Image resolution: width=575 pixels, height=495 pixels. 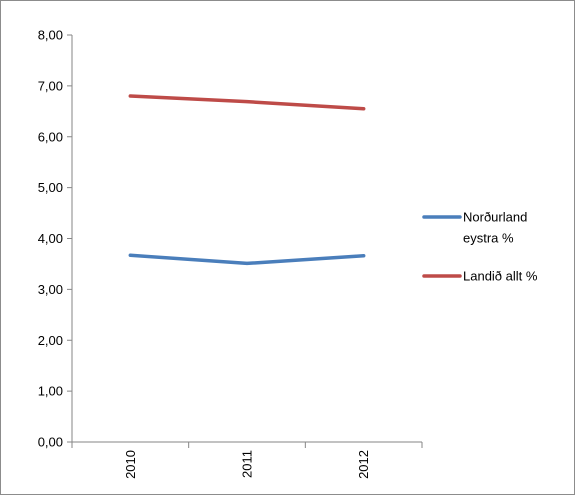 I want to click on legend-item-2: Landið allt %, so click(x=480, y=276).